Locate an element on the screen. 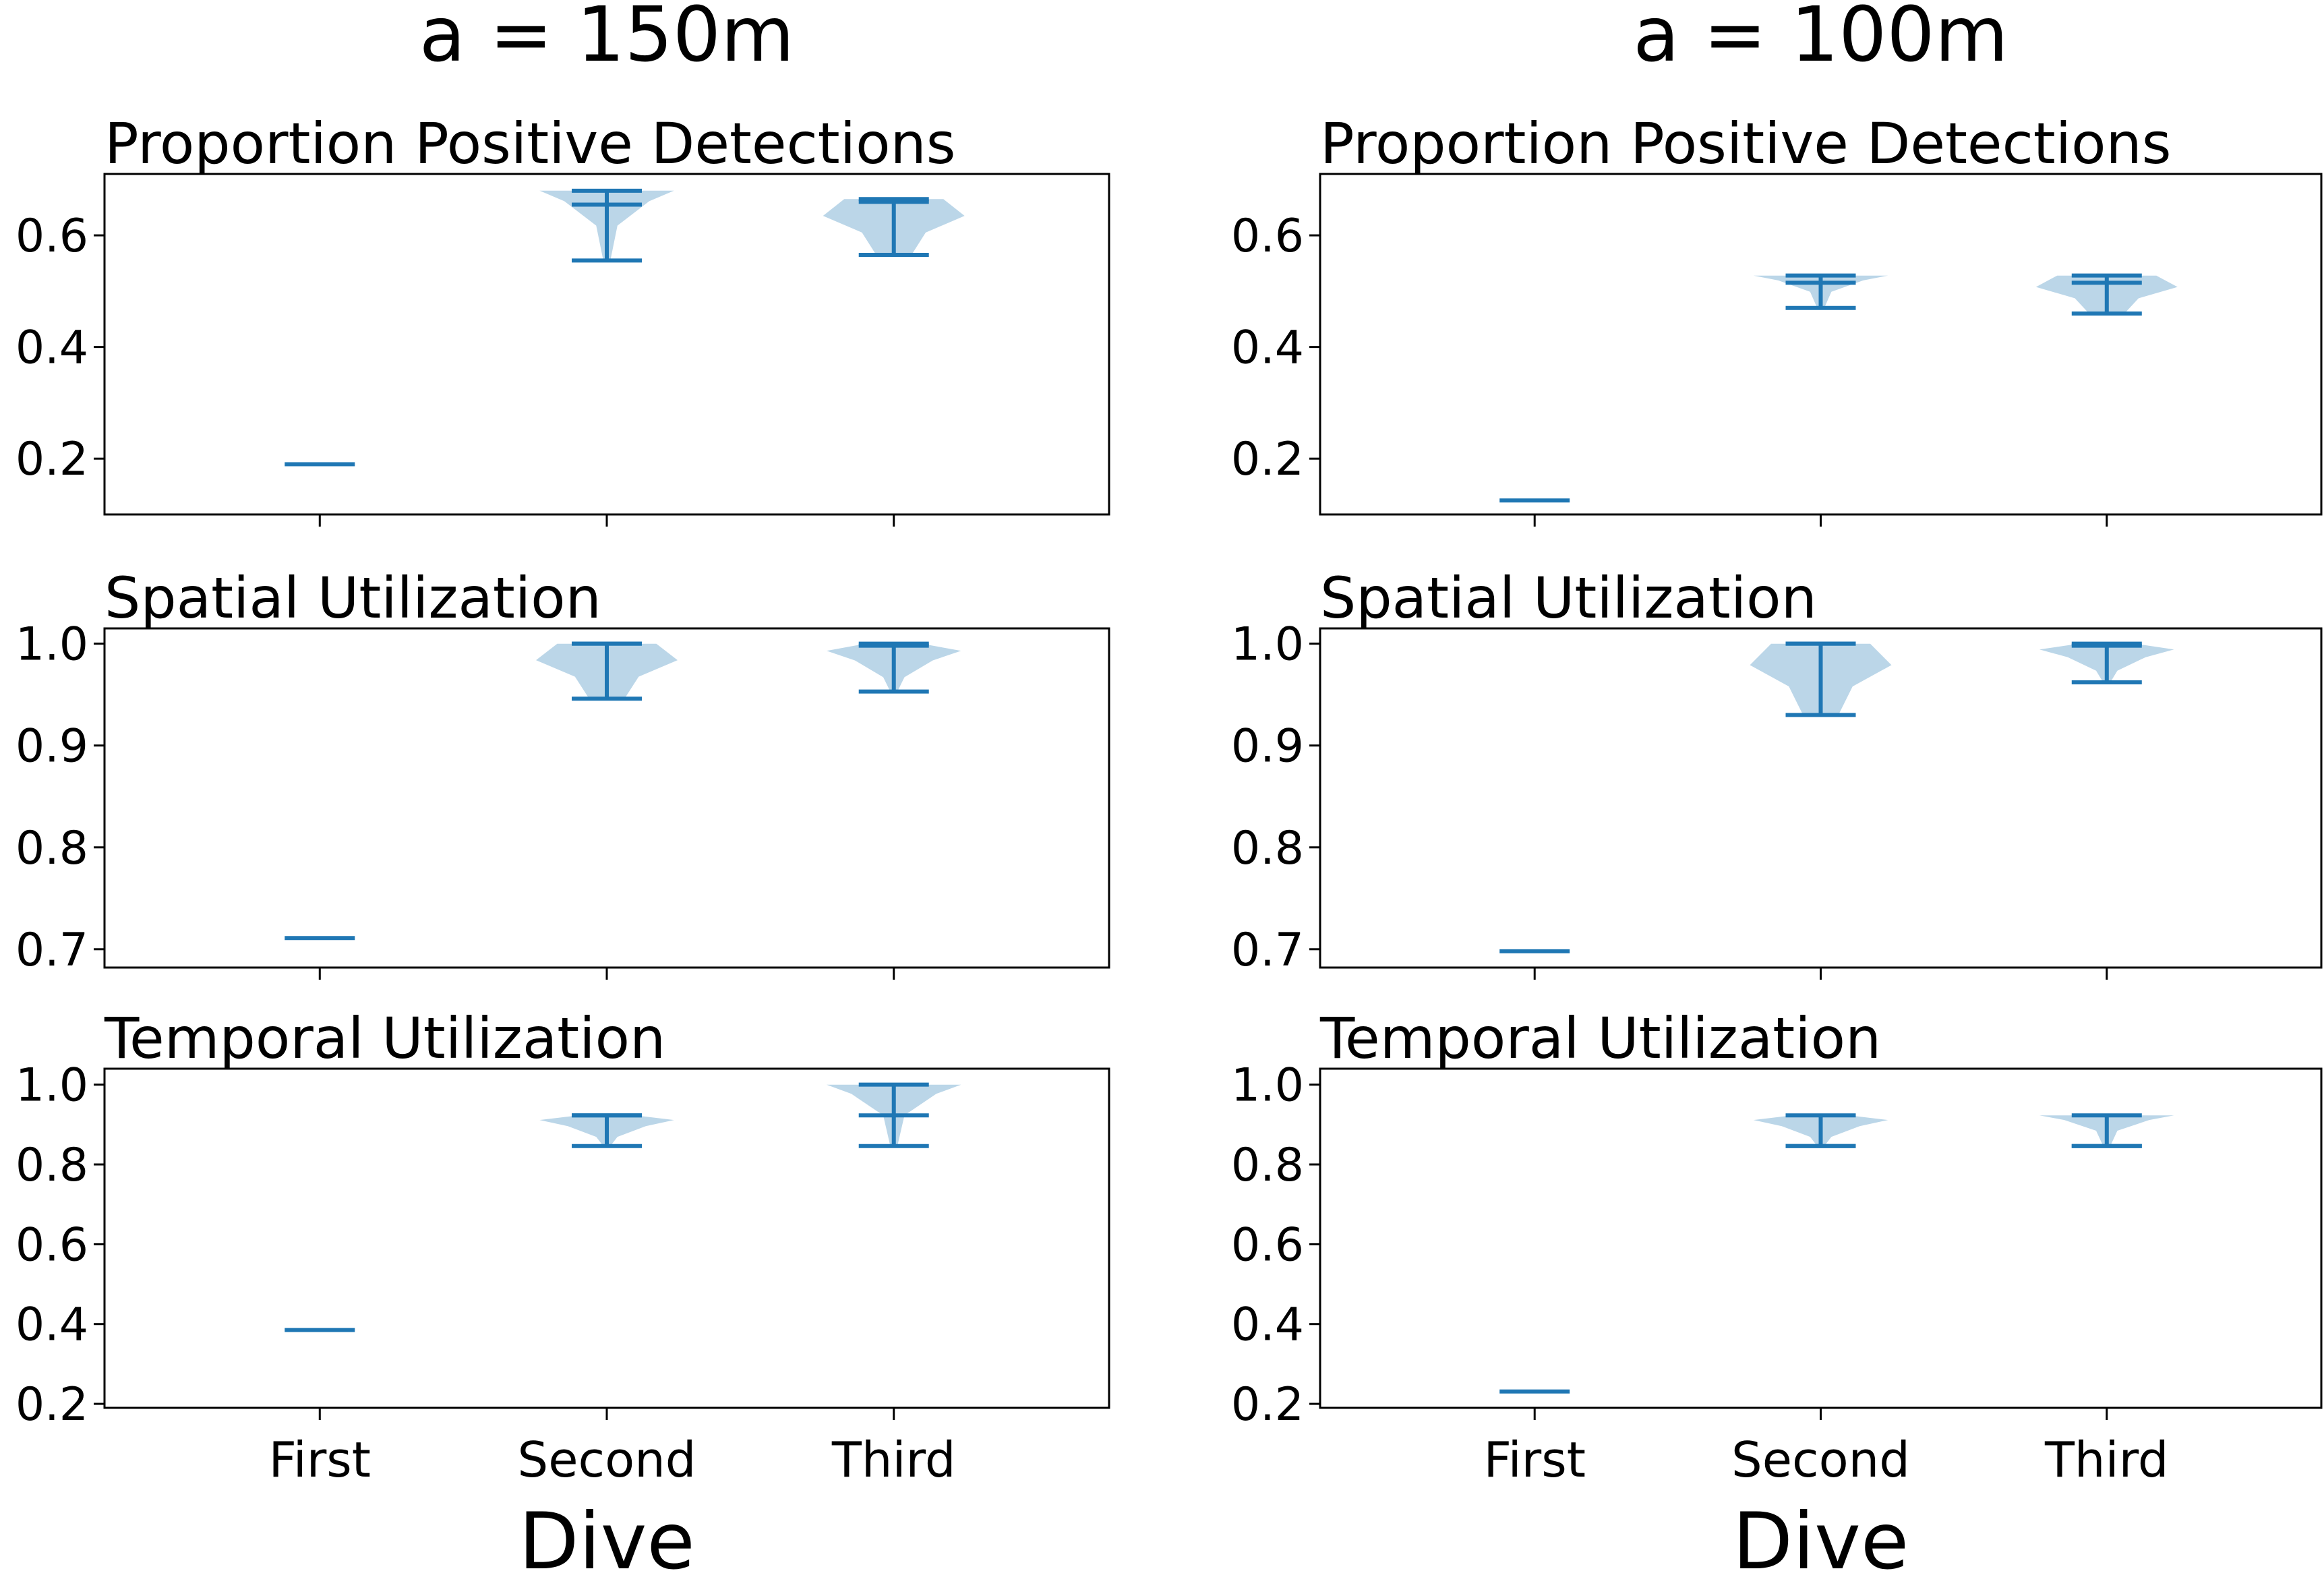  column-title: a = 150m is located at coordinates (607, 39).